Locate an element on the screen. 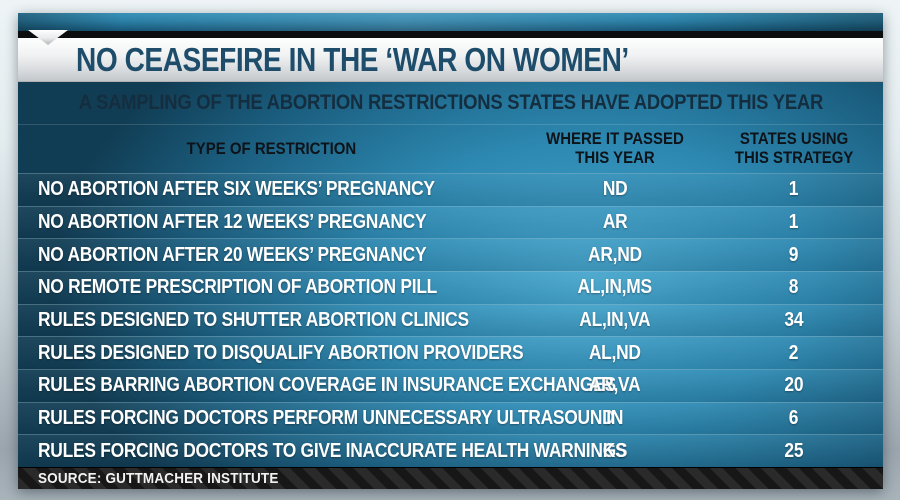 This screenshot has height=500, width=900. where-passed-value: AL,IN,VA is located at coordinates (615, 320).